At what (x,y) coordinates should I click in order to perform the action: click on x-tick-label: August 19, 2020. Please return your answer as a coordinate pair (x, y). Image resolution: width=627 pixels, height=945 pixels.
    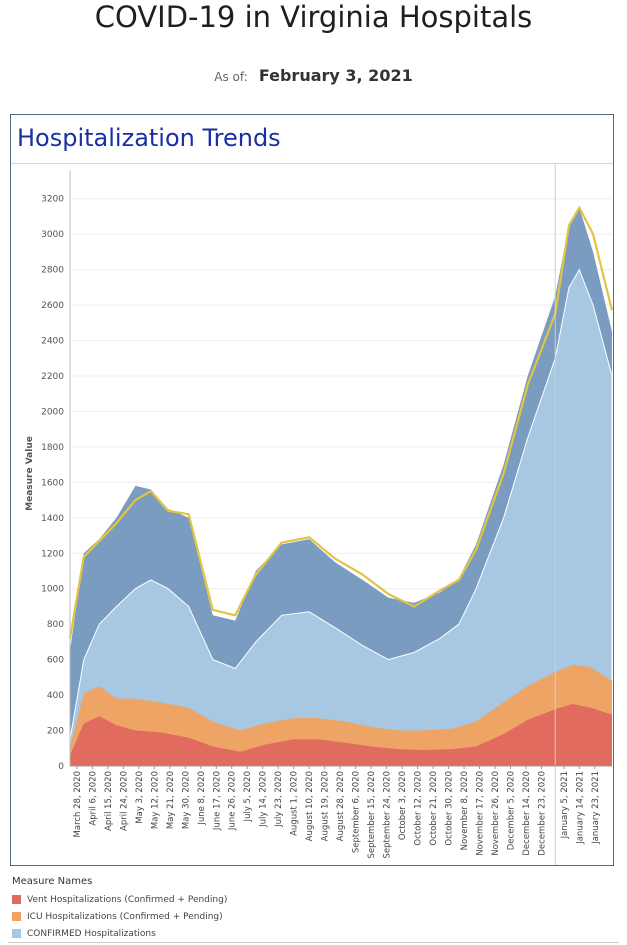
    Looking at the image, I should click on (326, 806).